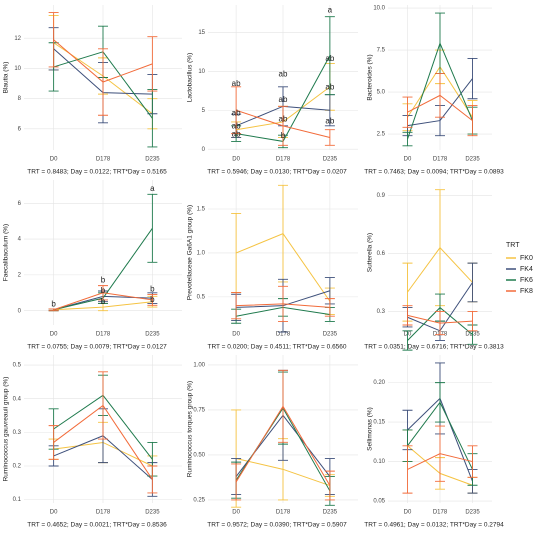 Image resolution: width=550 pixels, height=538 pixels. What do you see at coordinates (199, 456) in the screenshot?
I see `y-tick-label: 0.50` at bounding box center [199, 456].